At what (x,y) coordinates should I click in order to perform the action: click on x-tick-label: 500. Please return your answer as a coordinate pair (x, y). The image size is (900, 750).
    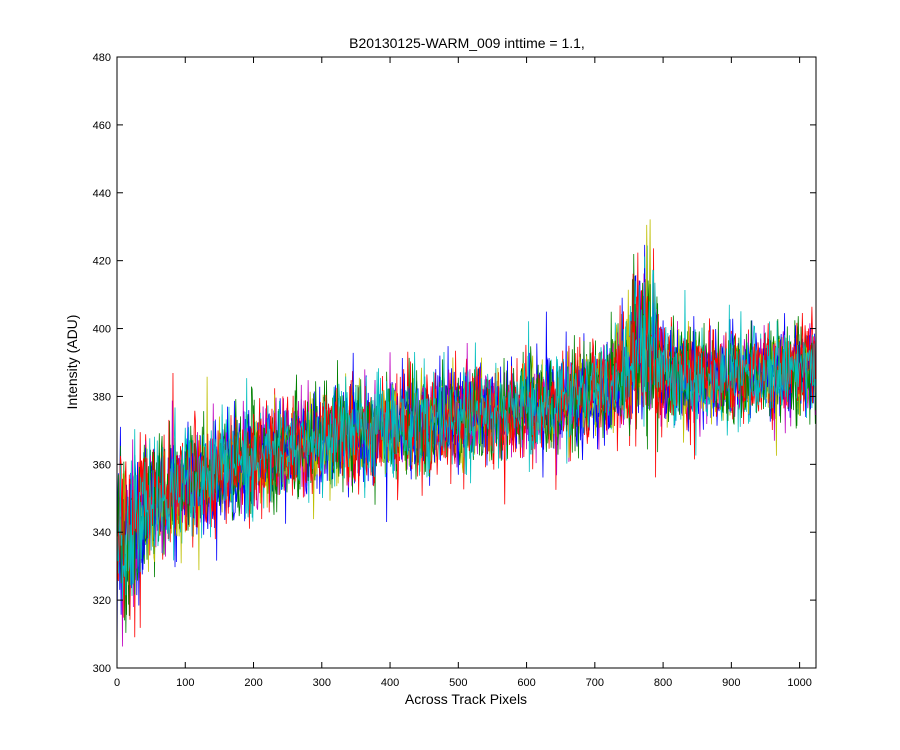
    Looking at the image, I should click on (458, 683).